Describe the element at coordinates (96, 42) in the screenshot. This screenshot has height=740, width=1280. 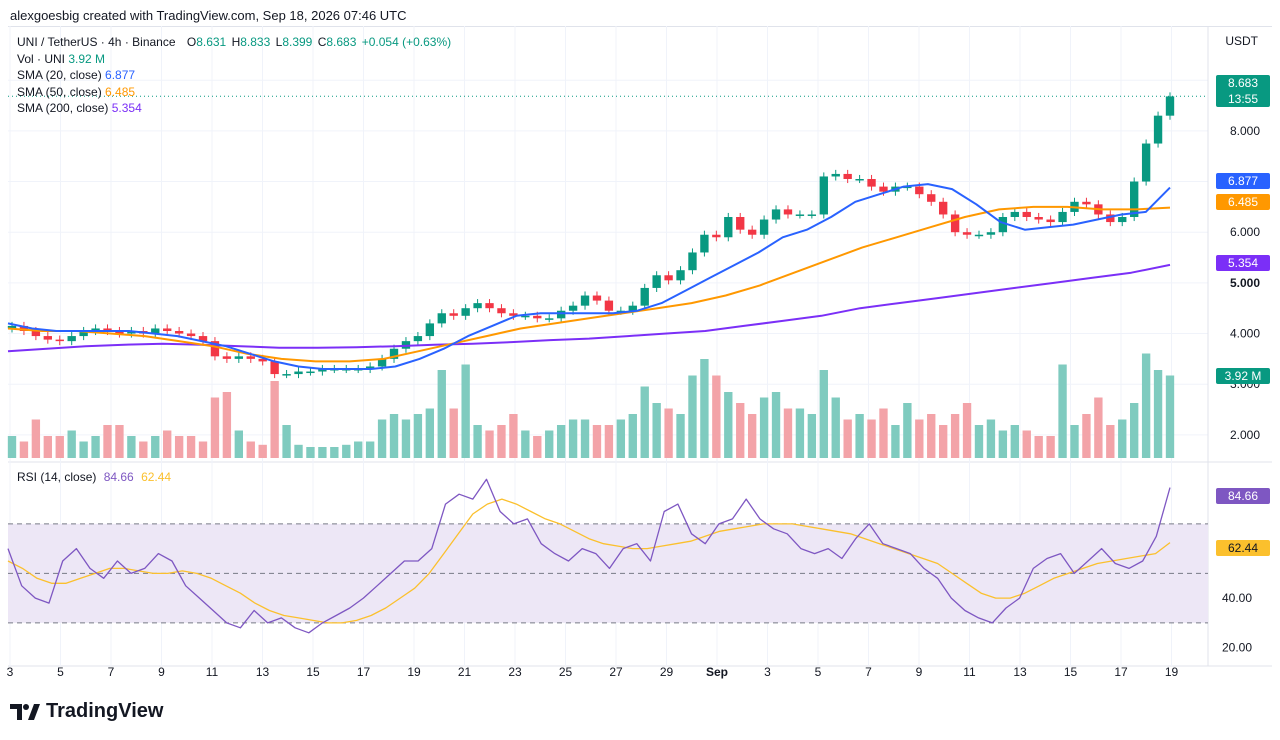
I see `symbol-label: UNI / TetherUS · 4h · Binance` at that location.